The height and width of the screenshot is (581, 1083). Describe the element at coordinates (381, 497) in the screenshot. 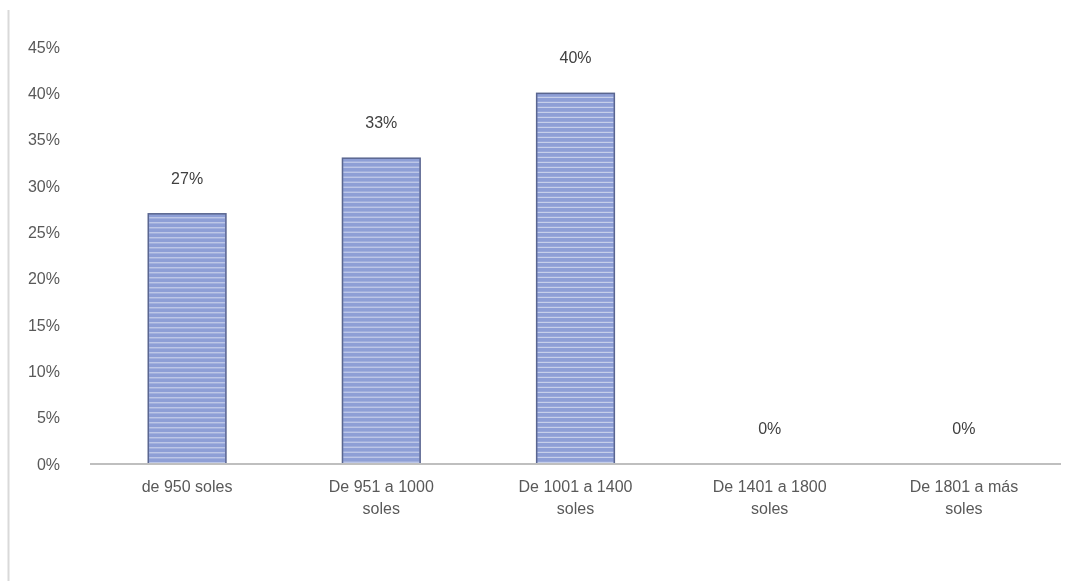

I see `x-tick-label: De 951 a 1000 soles` at that location.